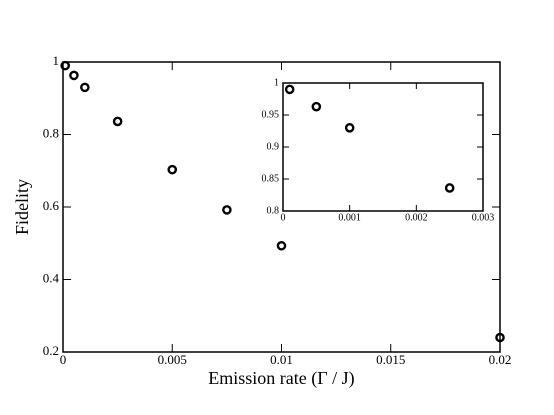 This screenshot has width=554, height=415. What do you see at coordinates (483, 217) in the screenshot?
I see `x-tick-label: 0.003` at bounding box center [483, 217].